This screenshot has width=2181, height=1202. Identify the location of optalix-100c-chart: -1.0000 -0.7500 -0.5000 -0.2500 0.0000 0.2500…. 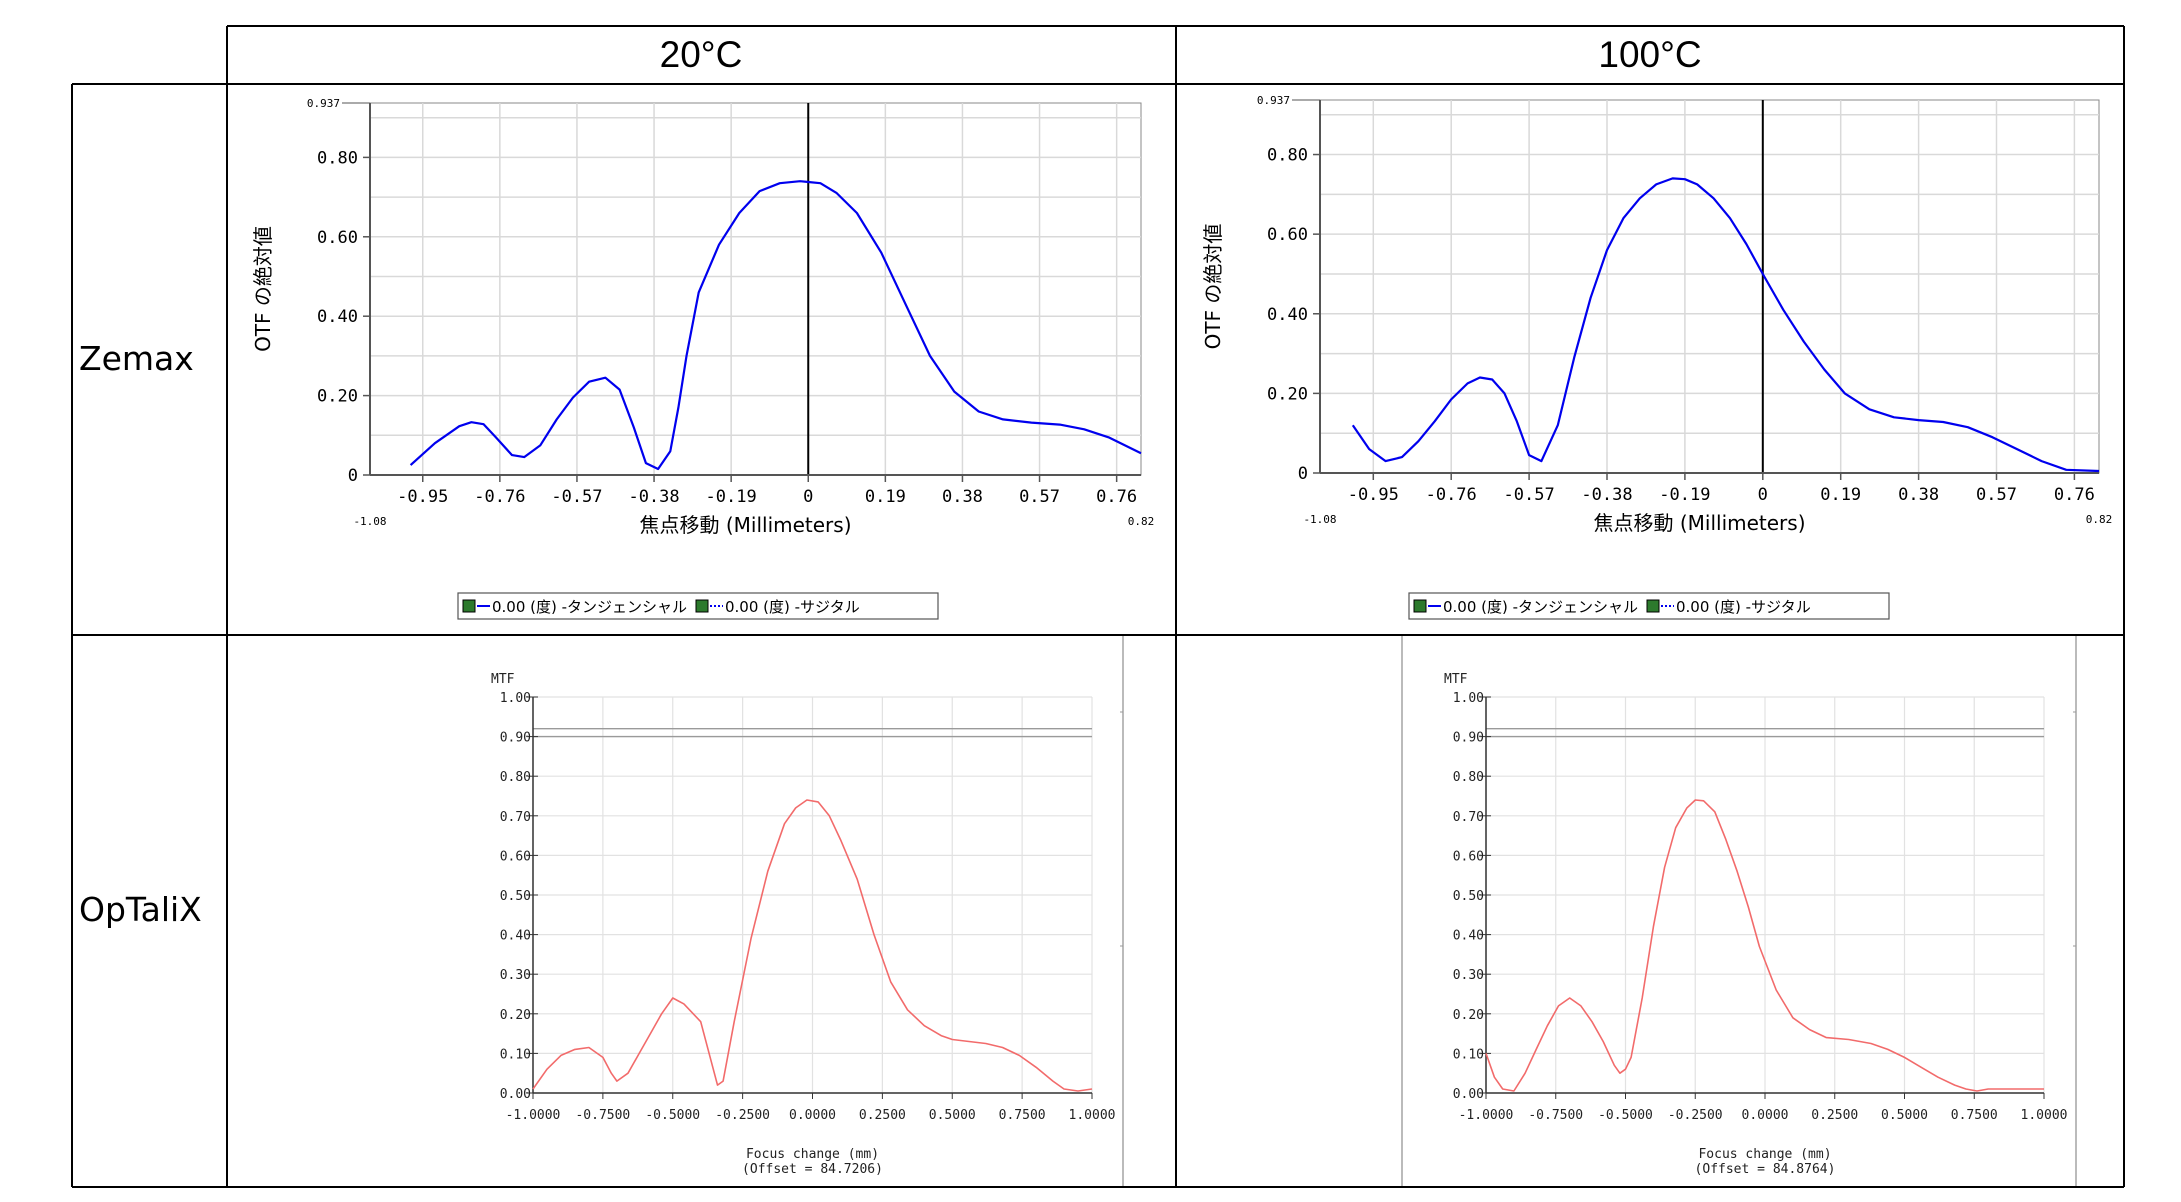
(1739, 911).